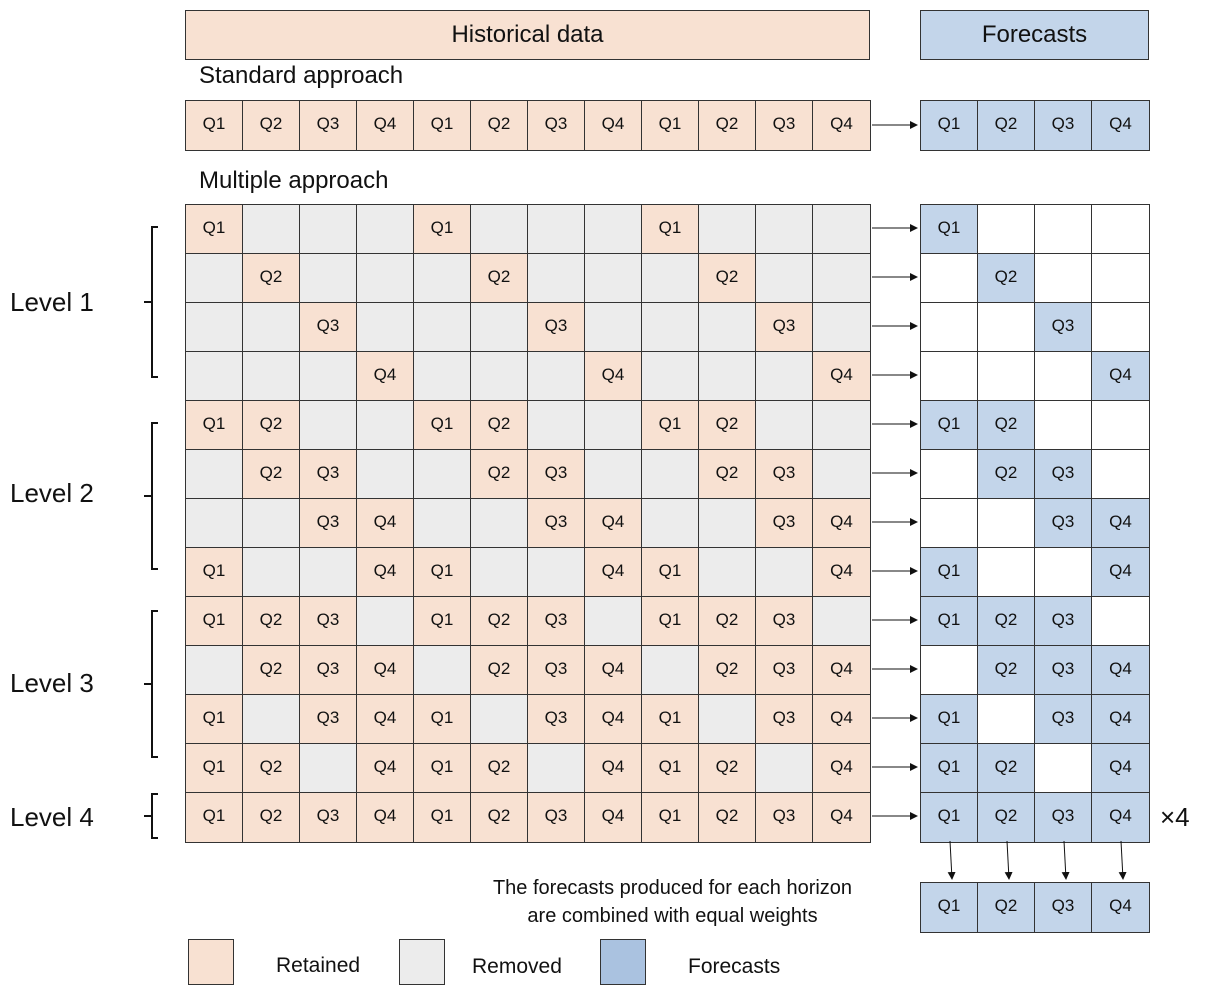 This screenshot has width=1210, height=987. I want to click on combined-forecast-cell: Q4, so click(1120, 907).